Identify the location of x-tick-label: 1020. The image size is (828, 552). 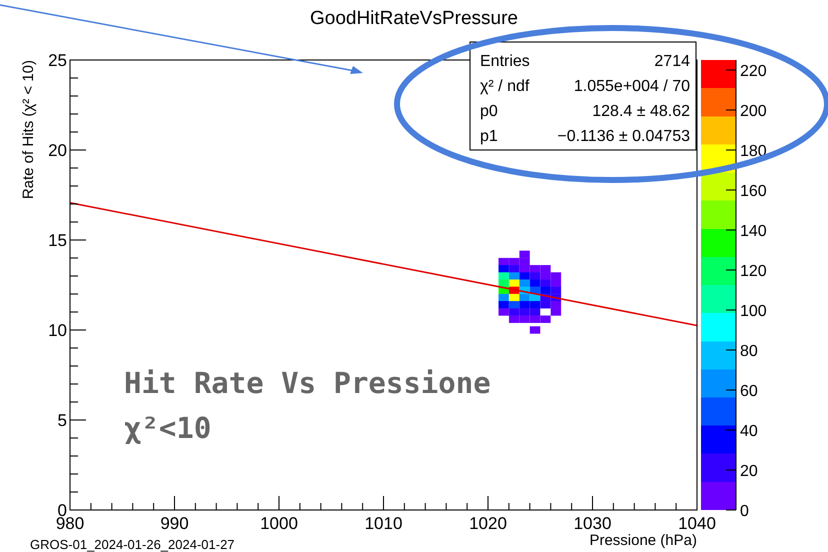
(488, 523).